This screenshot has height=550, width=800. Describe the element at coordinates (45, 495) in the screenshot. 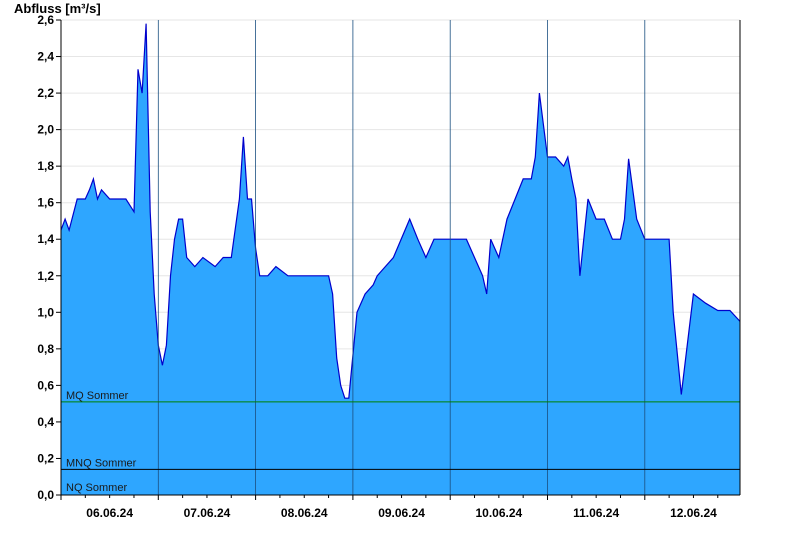

I see `y-tick-label-0: 0,0` at that location.